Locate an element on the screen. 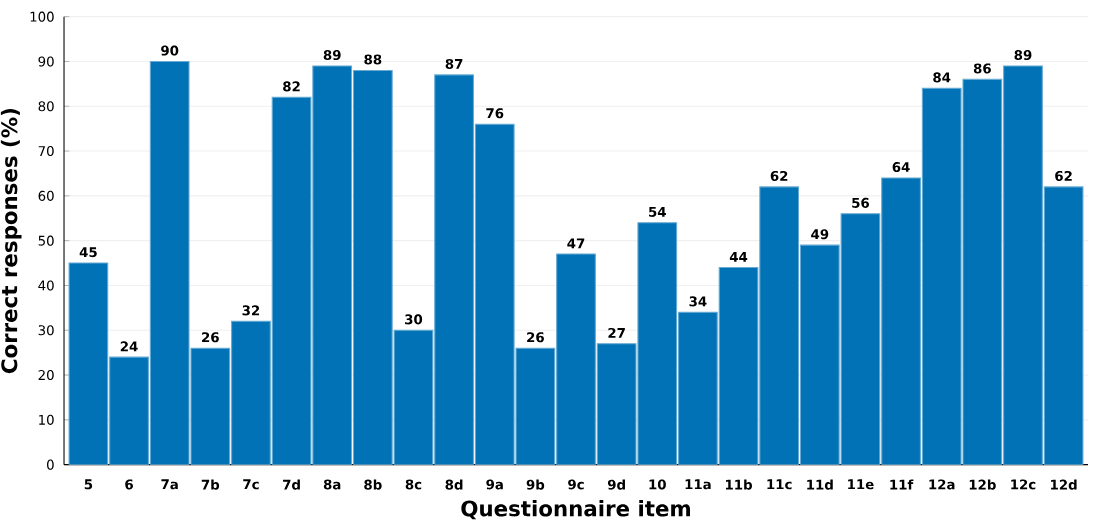  y-axis-title: Correct responses (%) is located at coordinates (11, 241).